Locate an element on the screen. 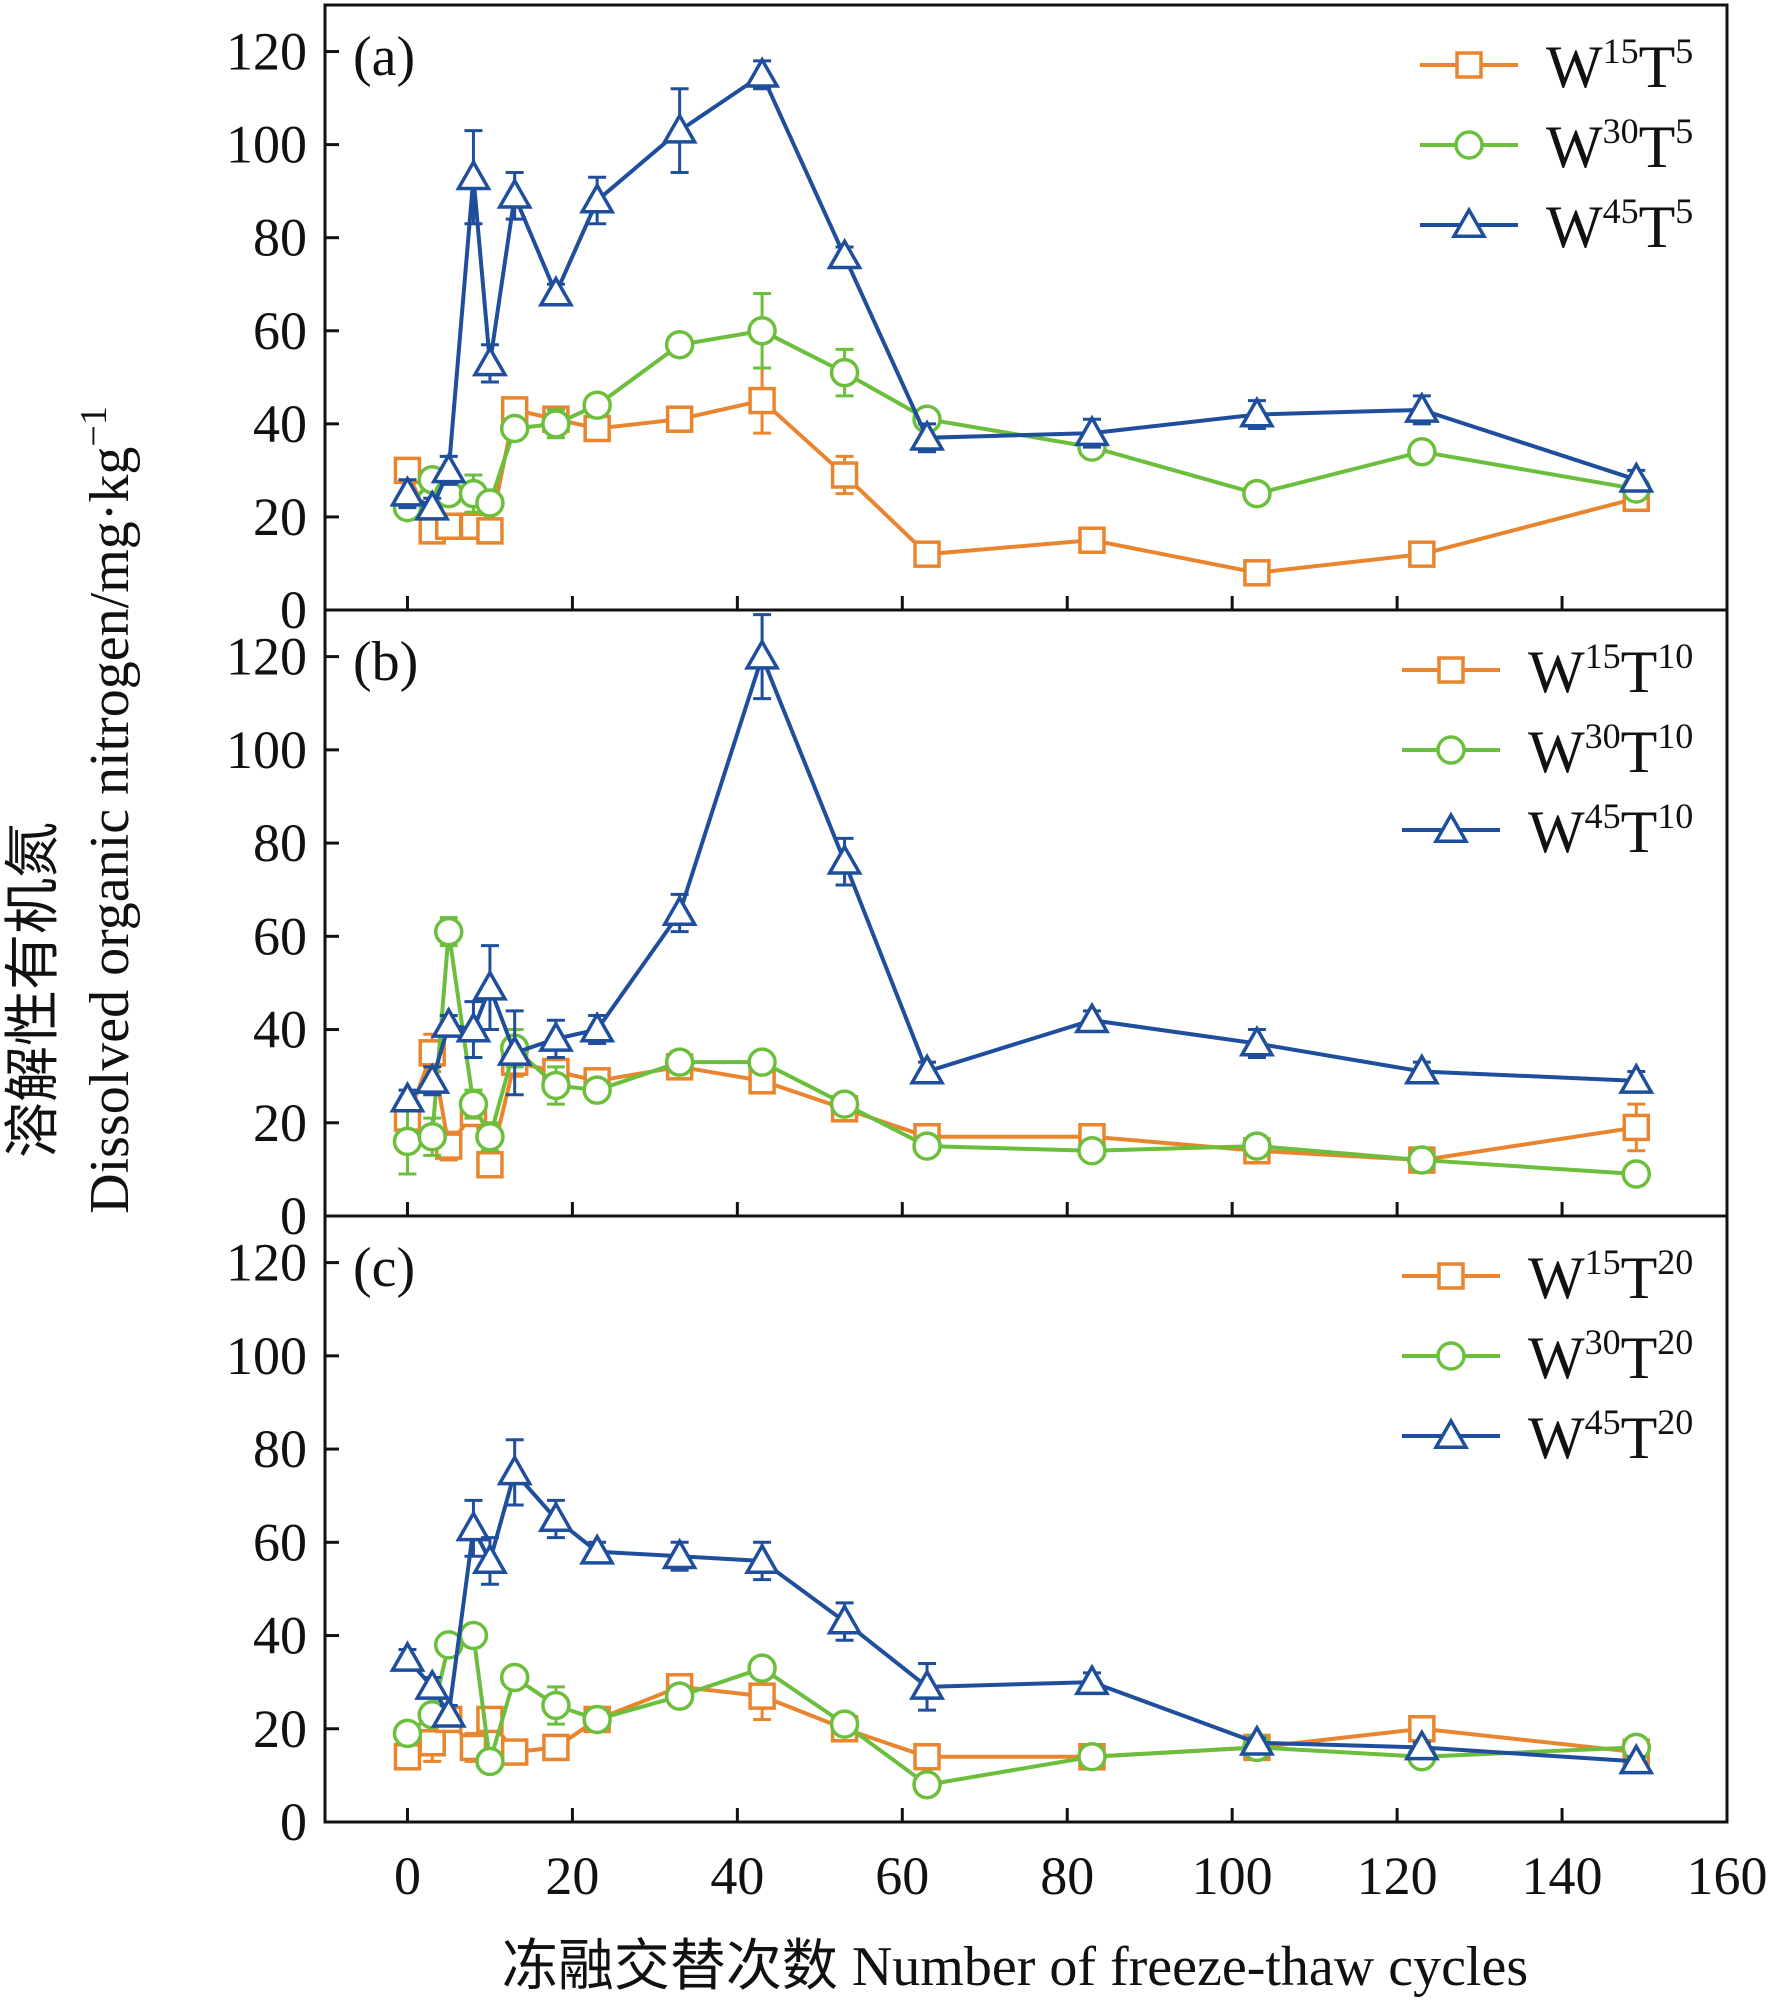  legend-marker-square is located at coordinates (1451, 1276).